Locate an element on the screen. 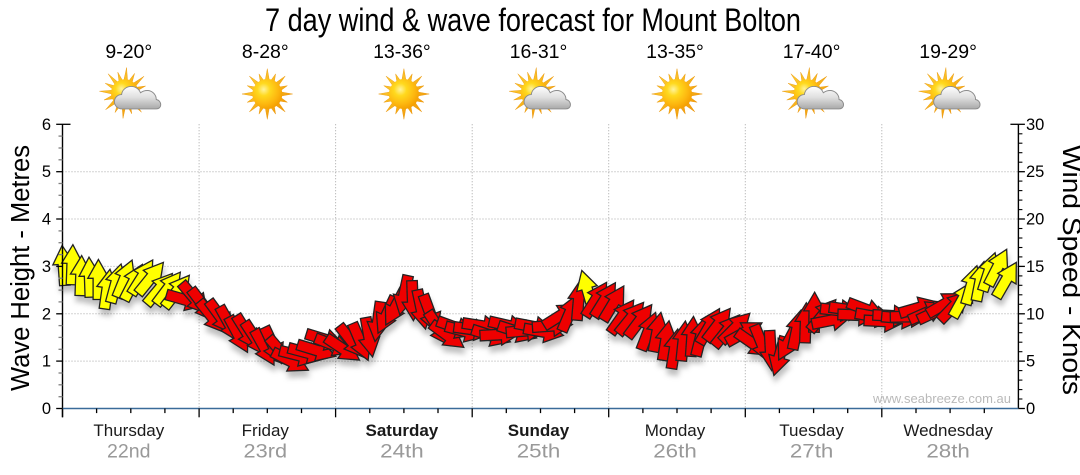 Image resolution: width=1080 pixels, height=475 pixels. svg-text: Thursday is located at coordinates (128, 430).